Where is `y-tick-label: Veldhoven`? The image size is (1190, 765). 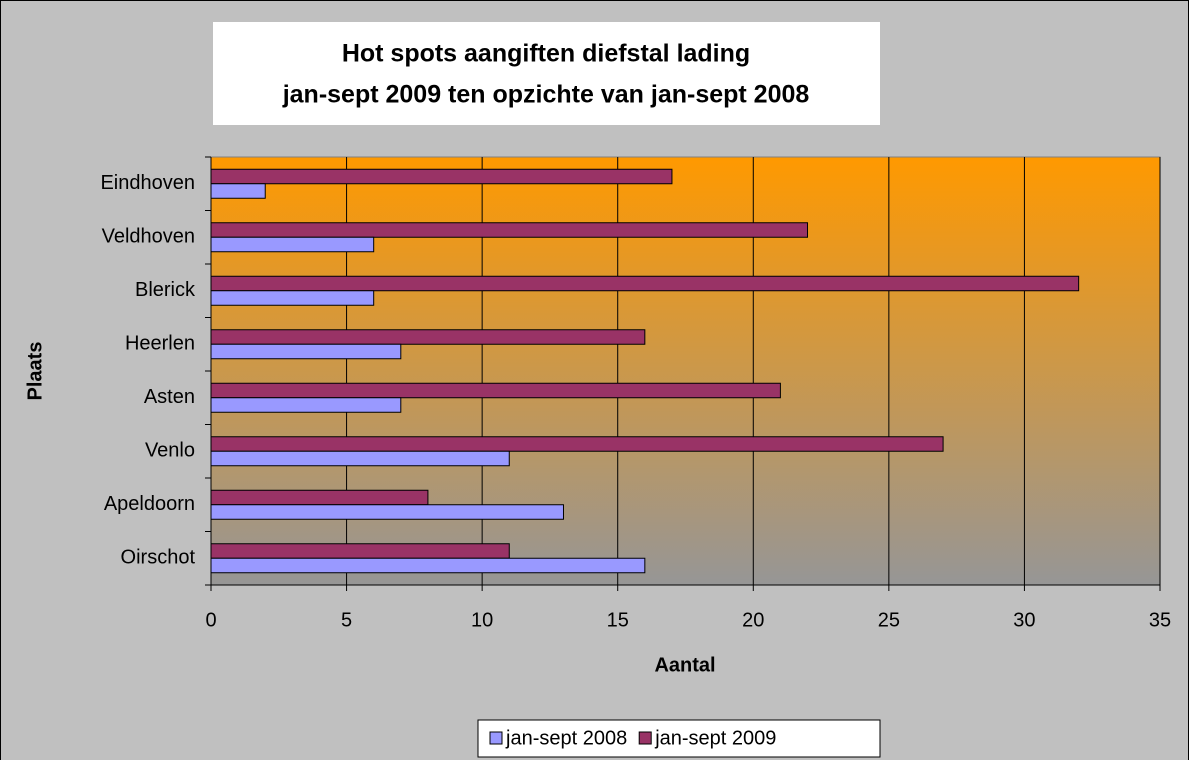
y-tick-label: Veldhoven is located at coordinates (148, 237).